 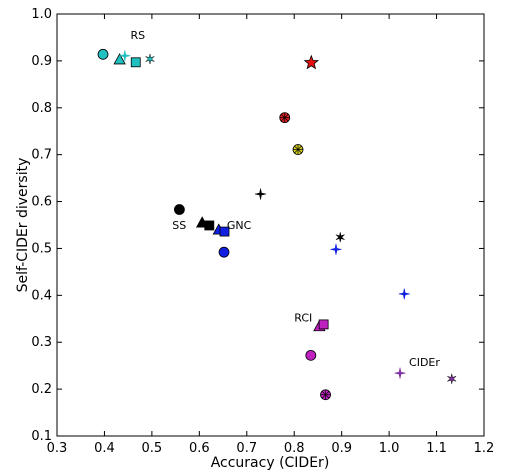 What do you see at coordinates (294, 448) in the screenshot?
I see `x-tick-label: 0.8` at bounding box center [294, 448].